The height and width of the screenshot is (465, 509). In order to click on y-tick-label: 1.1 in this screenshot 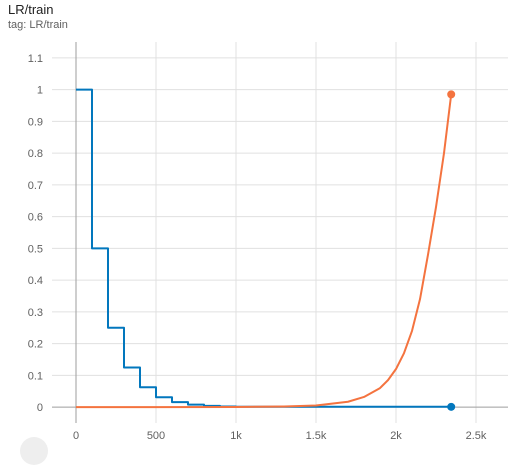, I will do `click(35, 59)`.